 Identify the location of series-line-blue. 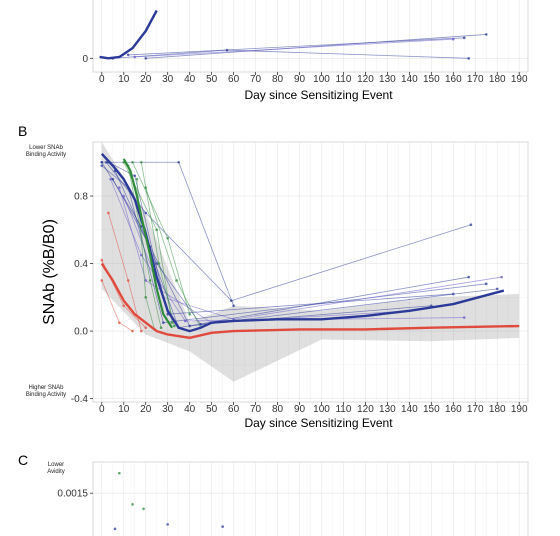
(296, 46).